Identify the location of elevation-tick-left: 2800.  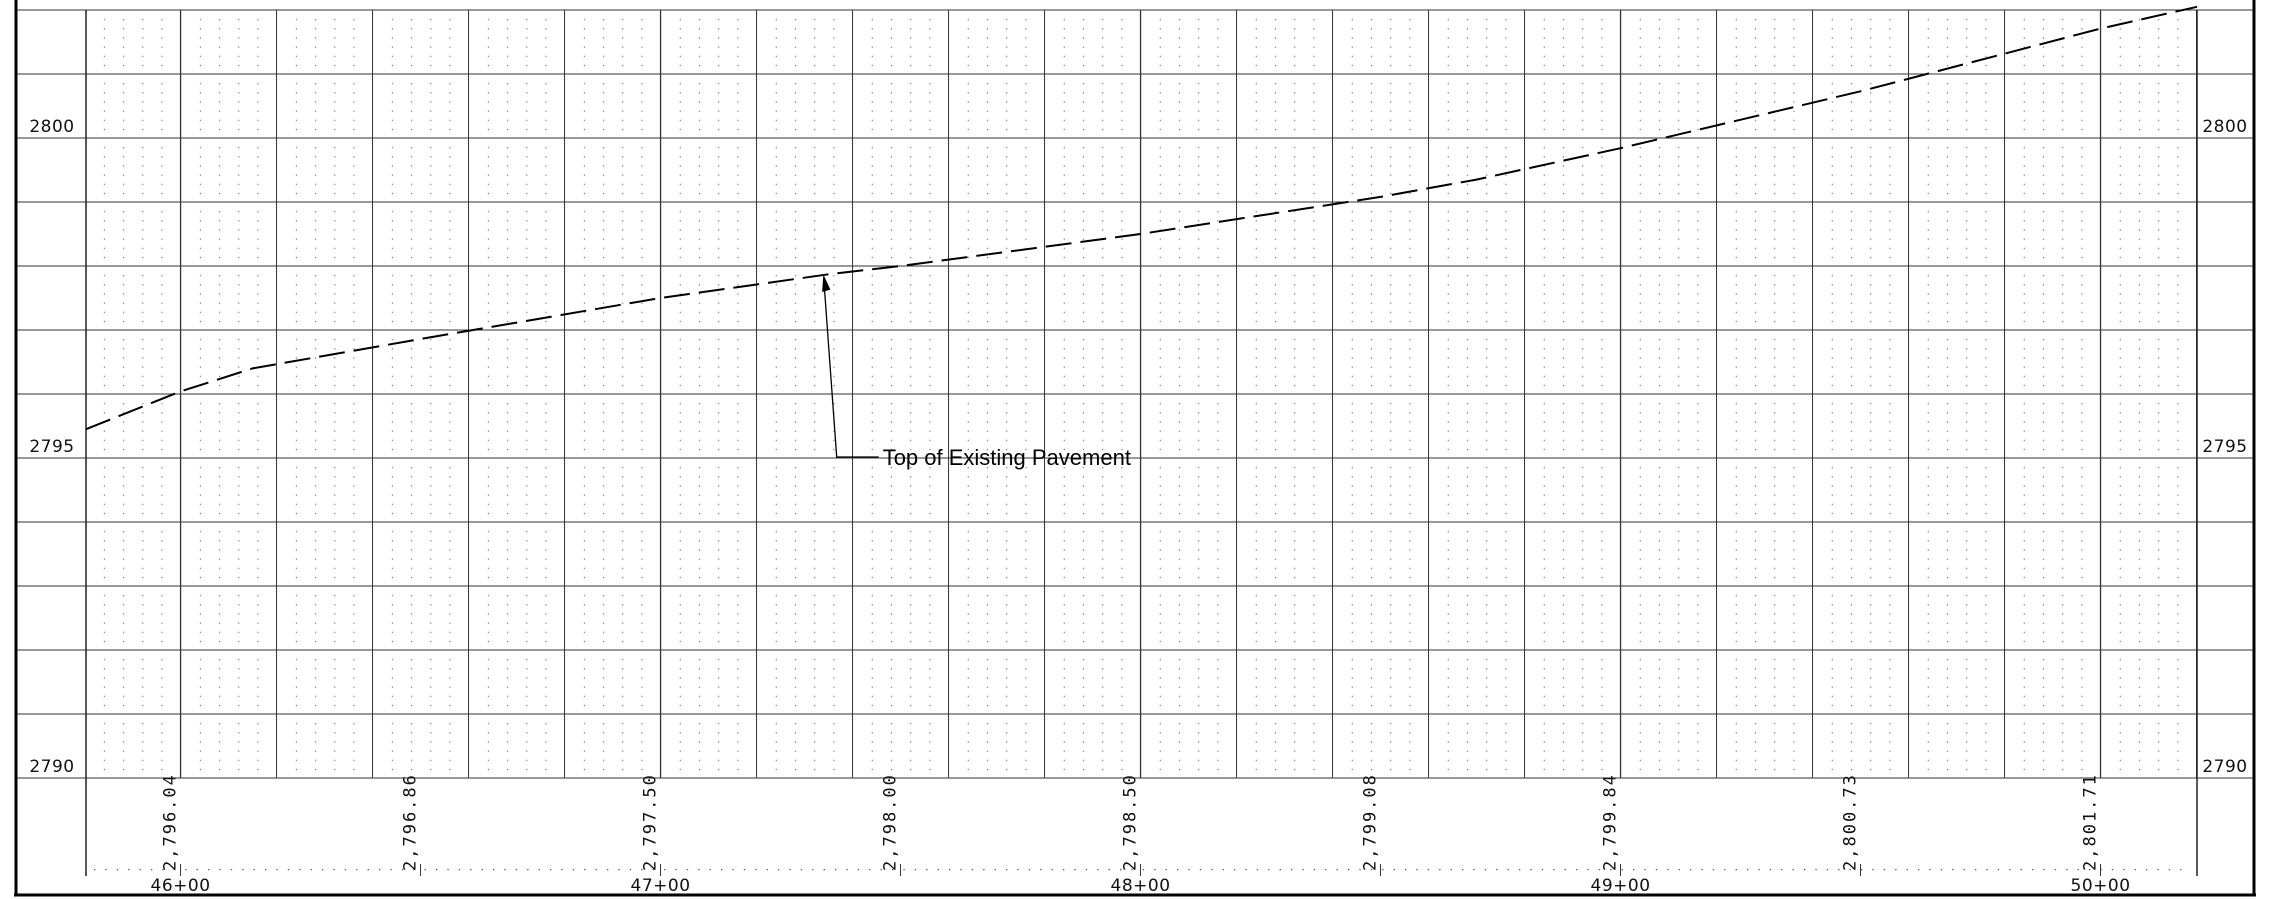
(51, 127).